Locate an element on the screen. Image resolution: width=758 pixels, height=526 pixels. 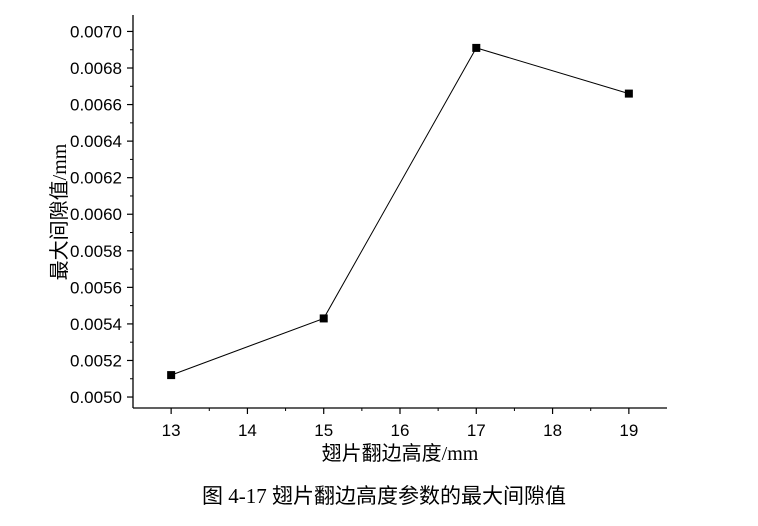
y-tick-label: 0.0070 is located at coordinates (96, 31).